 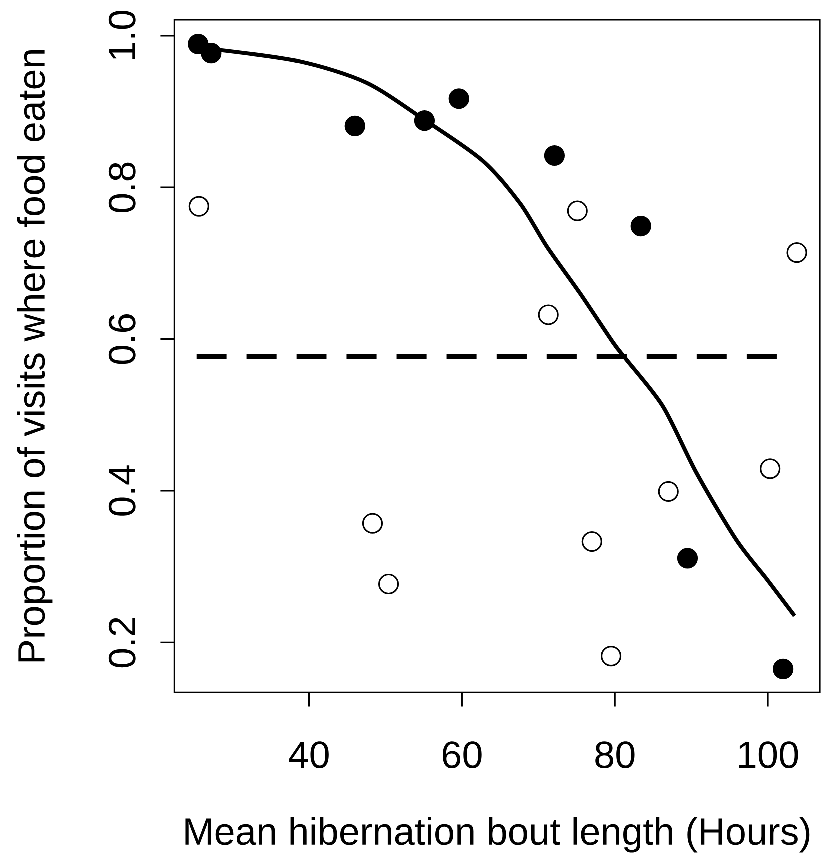 I want to click on x-tick-label: 100, so click(x=768, y=755).